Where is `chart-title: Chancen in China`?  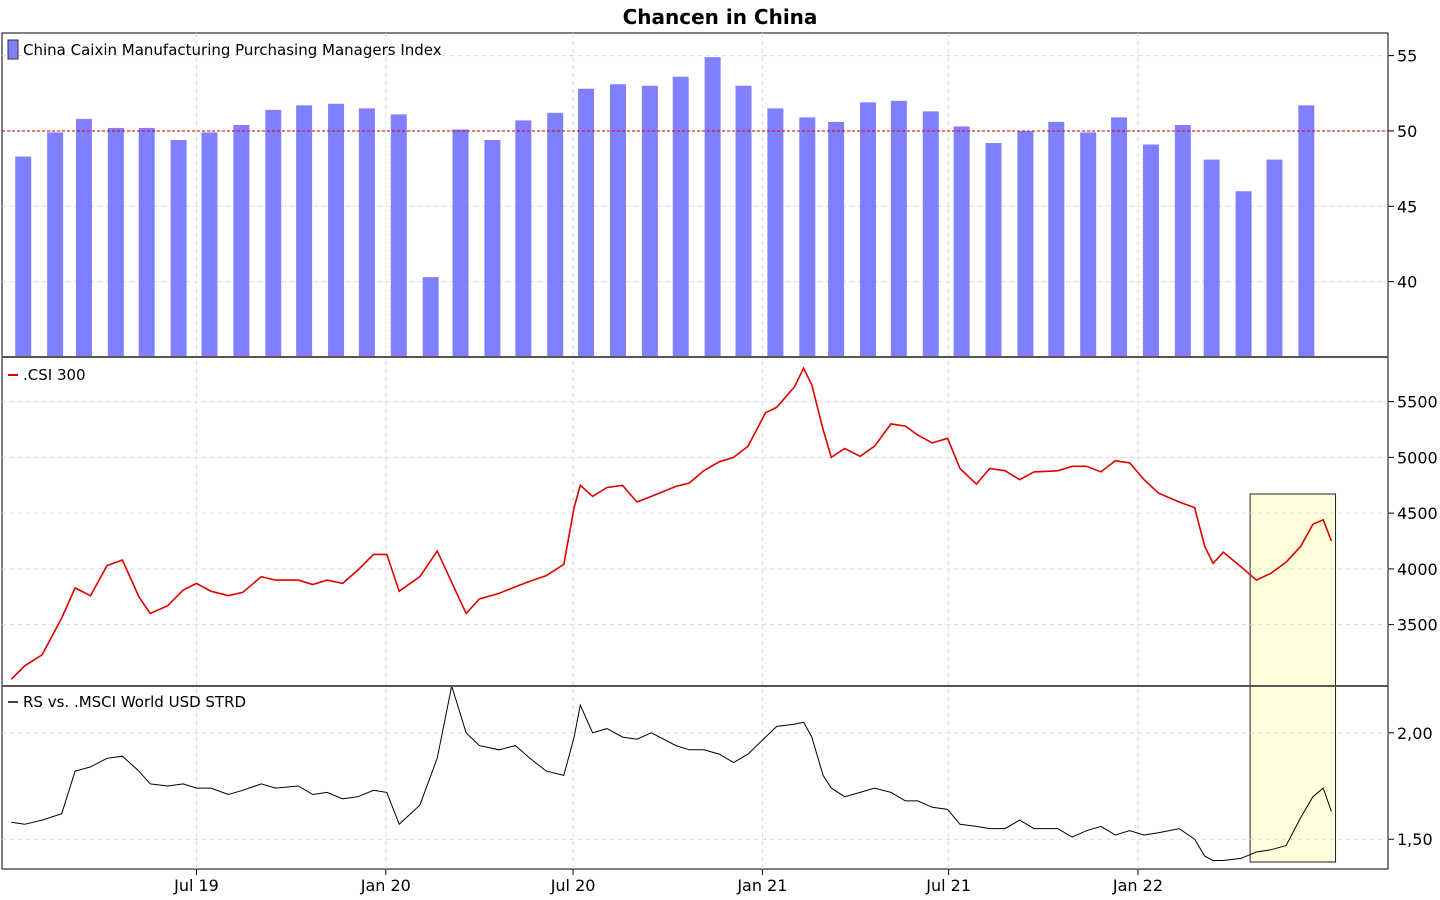 chart-title: Chancen in China is located at coordinates (720, 17).